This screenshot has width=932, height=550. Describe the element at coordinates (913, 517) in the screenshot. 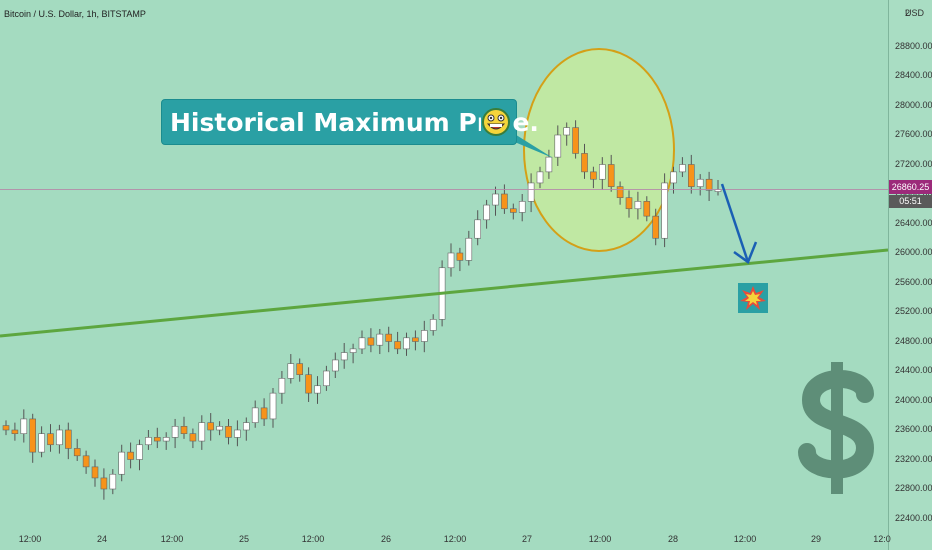

I see `y-tick-label: 22400.00` at that location.